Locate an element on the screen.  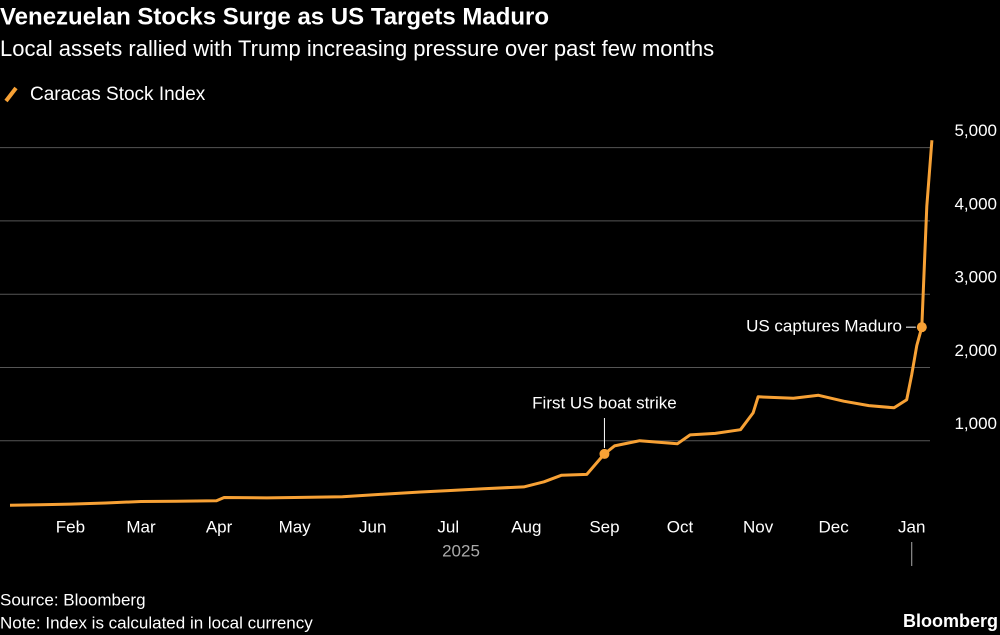
x-tick-label: Jun is located at coordinates (372, 526).